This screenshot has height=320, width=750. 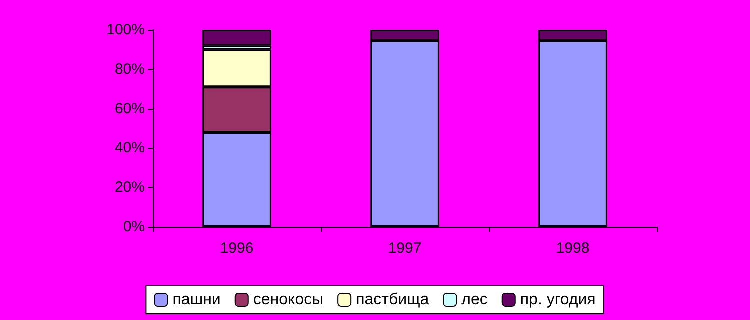 I want to click on y-tick-label: 60%, so click(x=129, y=109).